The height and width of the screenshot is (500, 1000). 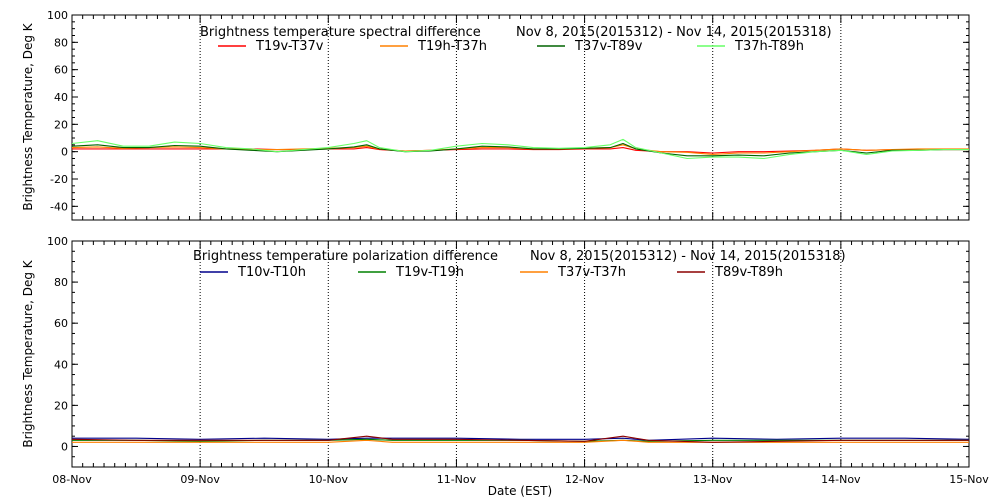 What do you see at coordinates (59, 206) in the screenshot?
I see `y-tick-label: -40` at bounding box center [59, 206].